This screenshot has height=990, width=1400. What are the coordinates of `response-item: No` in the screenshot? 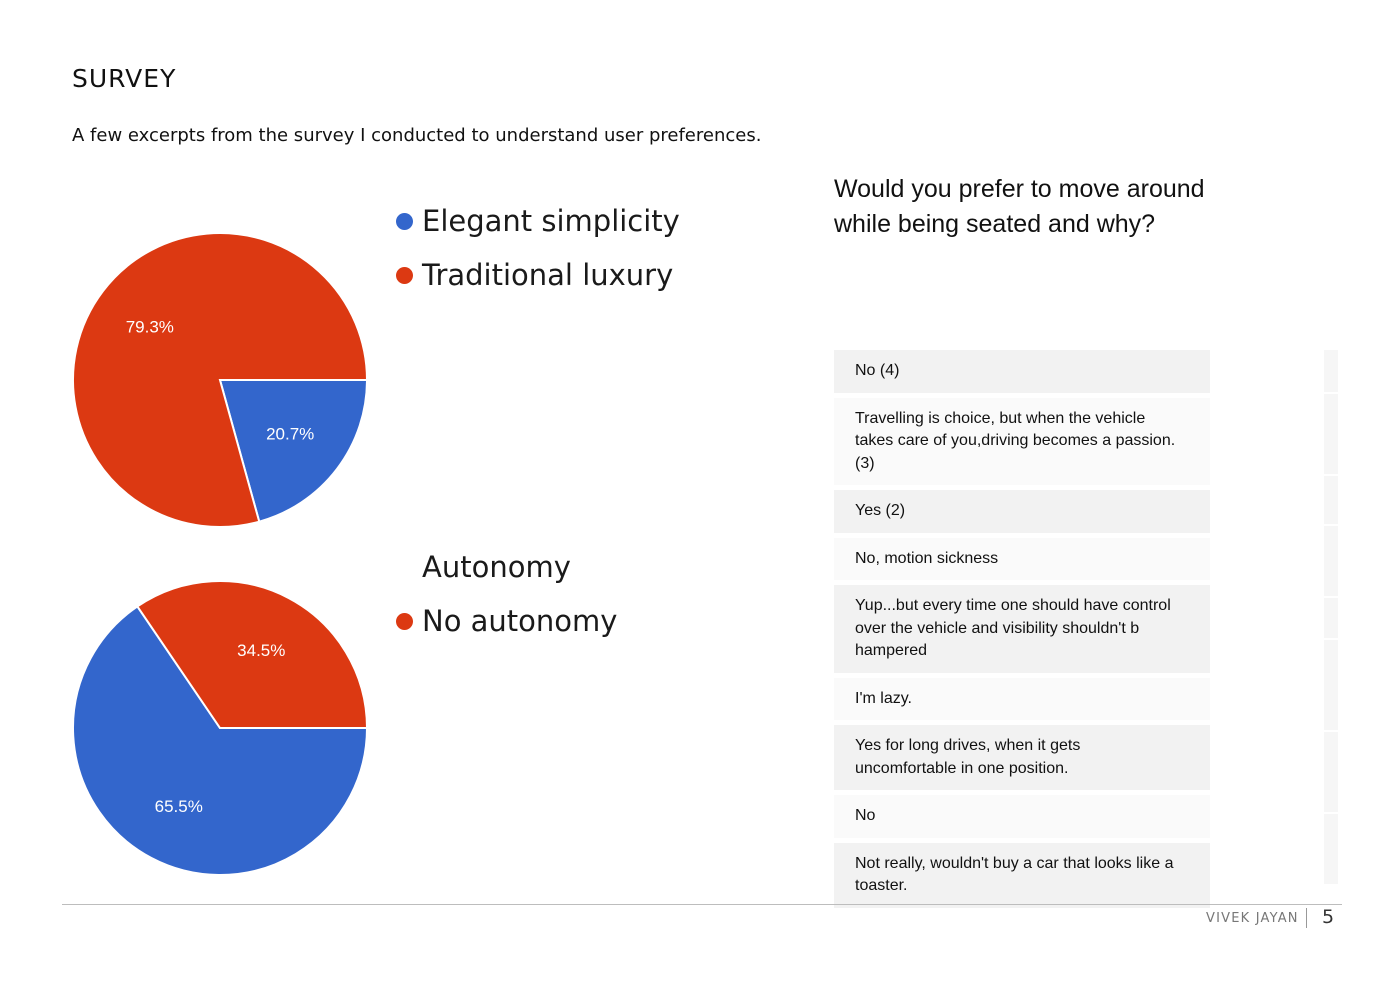 It's located at (1022, 816).